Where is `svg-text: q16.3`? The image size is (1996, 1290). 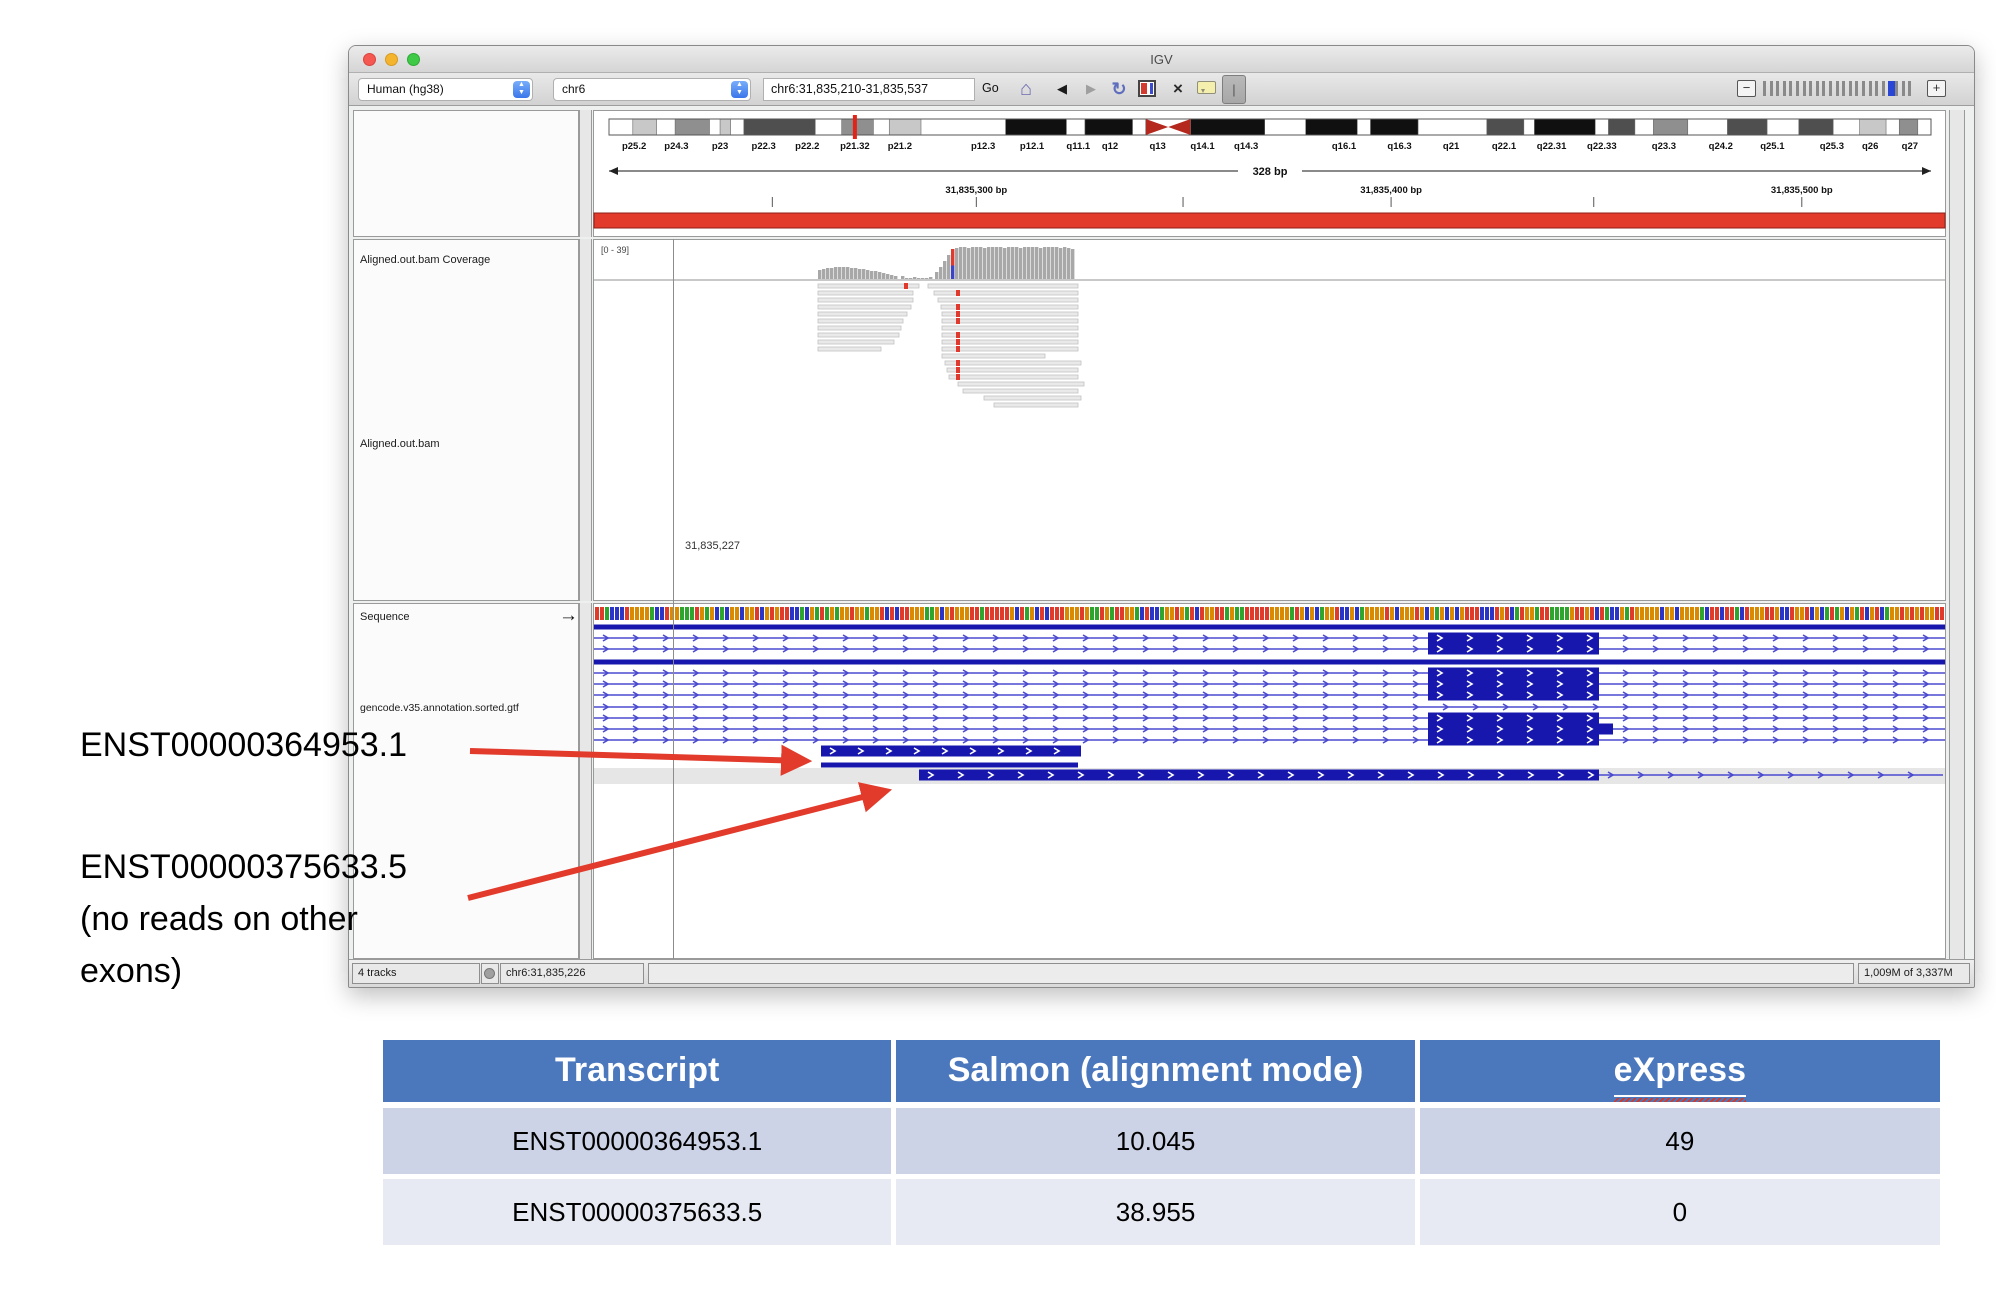
svg-text: q16.3 is located at coordinates (1399, 146).